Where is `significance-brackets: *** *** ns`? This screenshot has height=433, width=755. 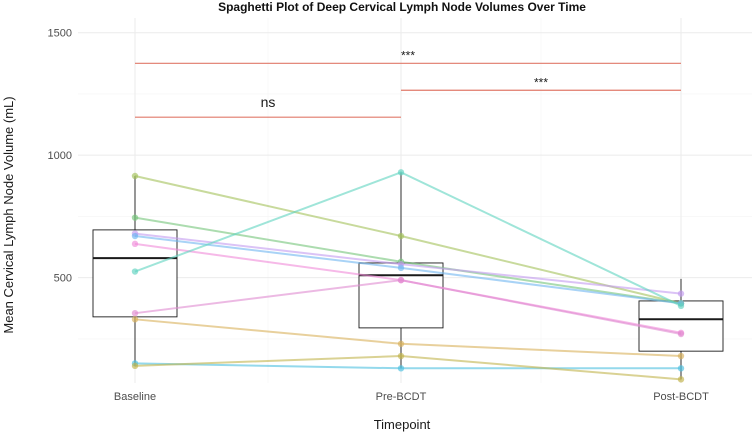
significance-brackets: *** *** ns is located at coordinates (408, 83).